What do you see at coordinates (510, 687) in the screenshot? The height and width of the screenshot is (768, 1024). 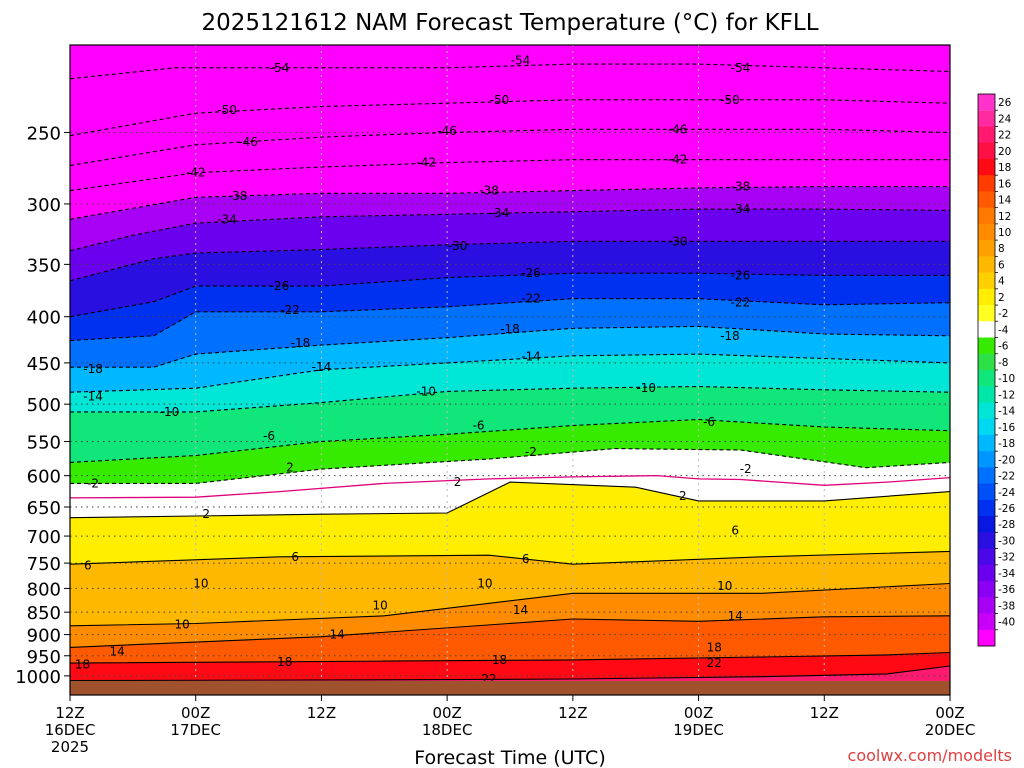 I see `ground-surface` at bounding box center [510, 687].